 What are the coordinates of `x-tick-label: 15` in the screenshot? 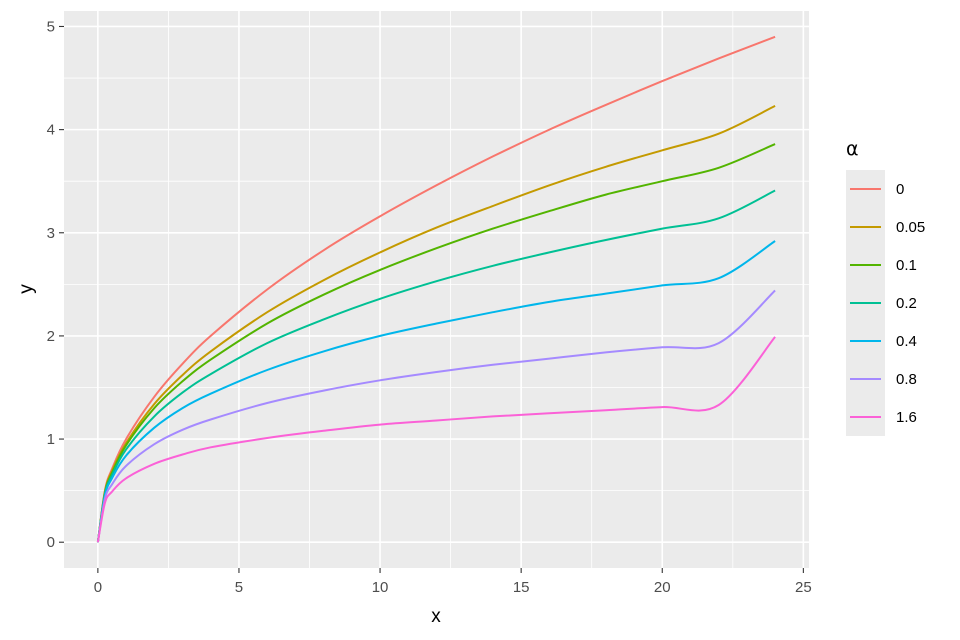 It's located at (521, 587).